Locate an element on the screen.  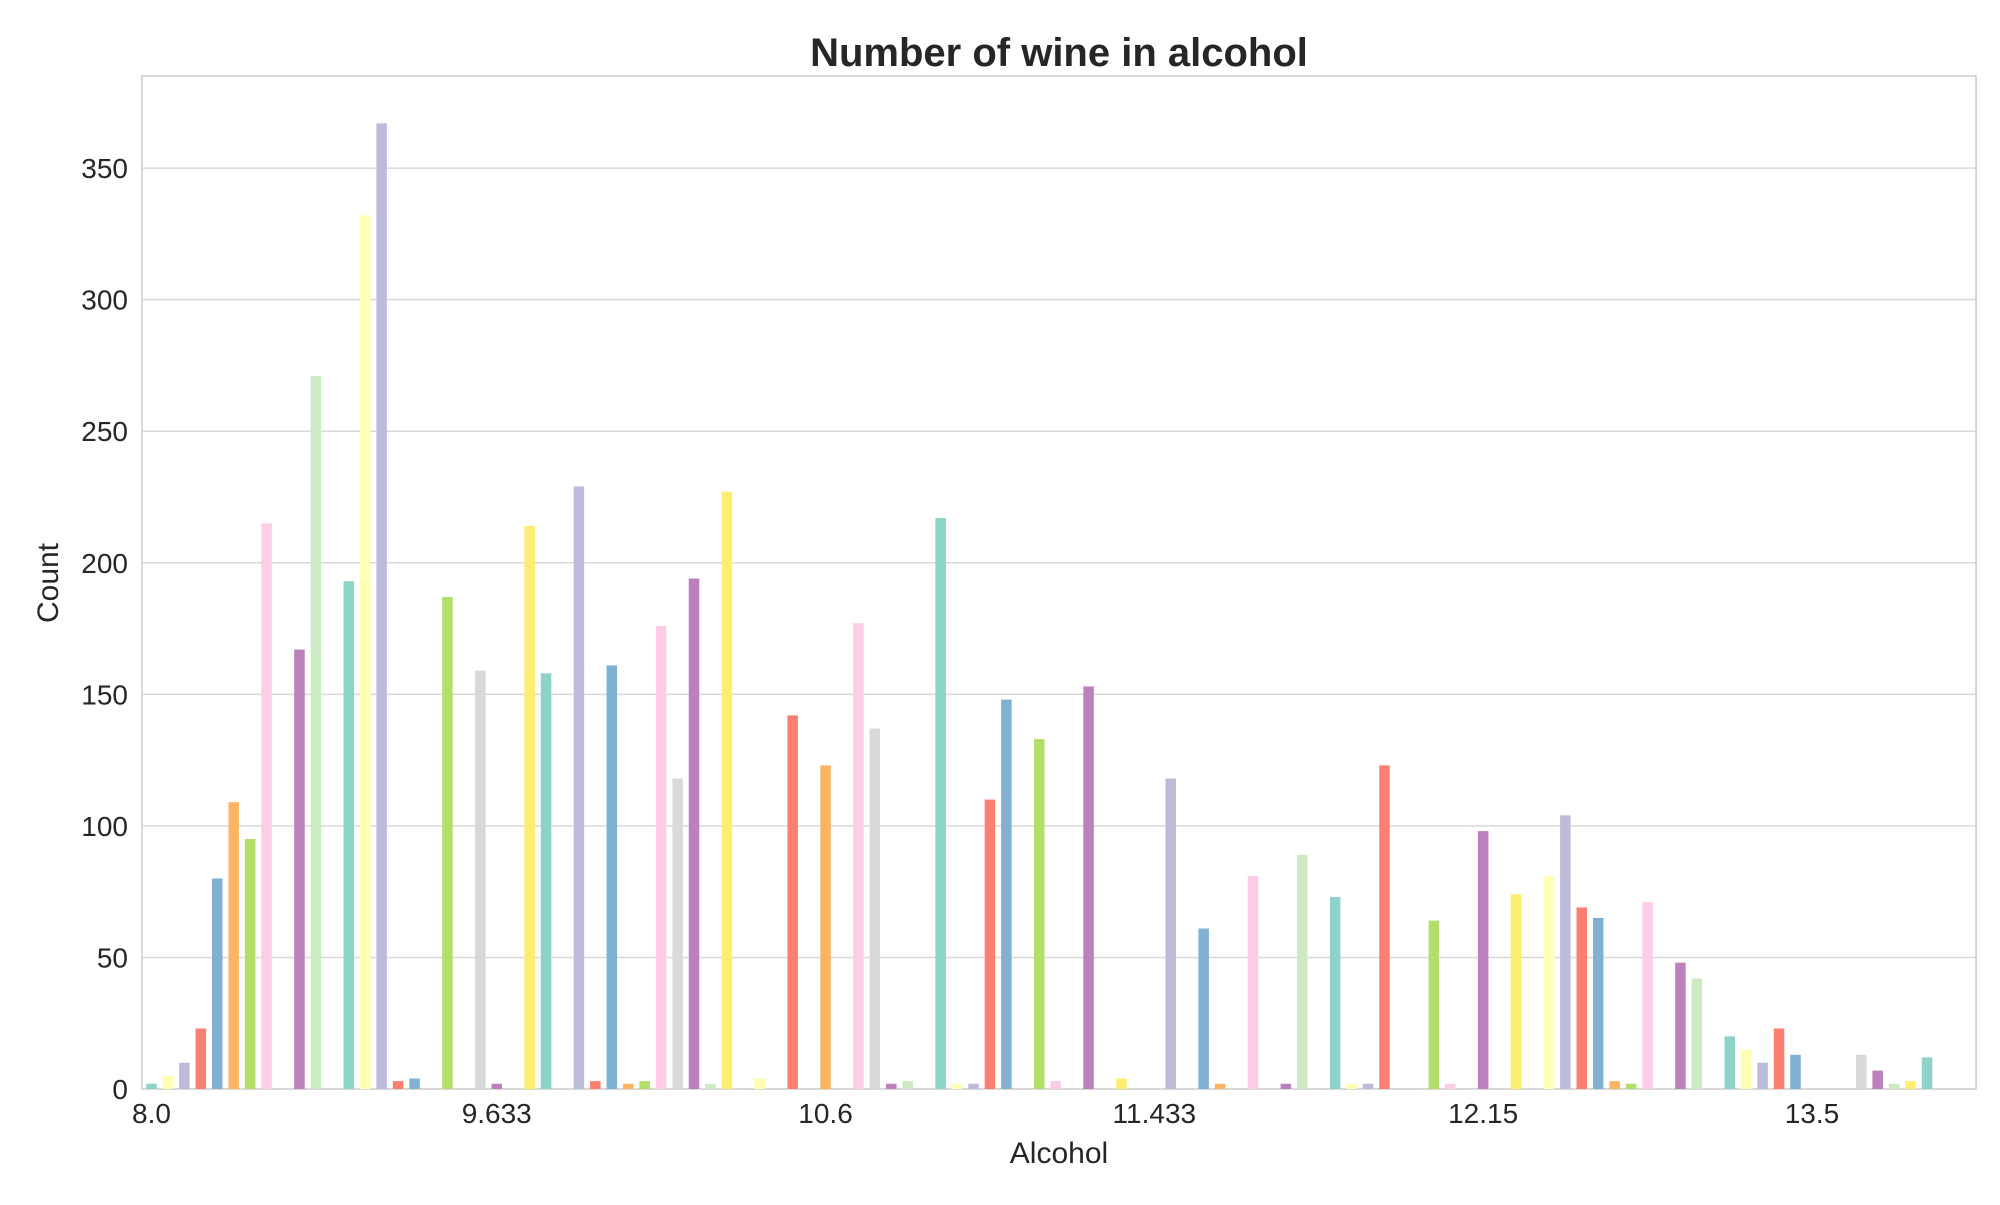
y-axis-label: Count is located at coordinates (48, 582).